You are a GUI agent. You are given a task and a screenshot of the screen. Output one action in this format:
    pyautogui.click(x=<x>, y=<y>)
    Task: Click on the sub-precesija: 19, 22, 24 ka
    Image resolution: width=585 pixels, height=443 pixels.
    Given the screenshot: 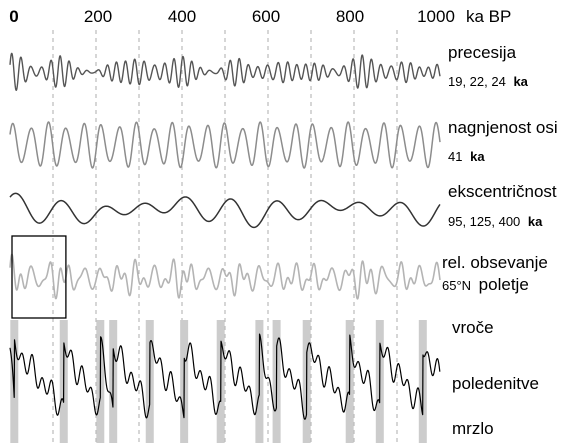 What is the action you would take?
    pyautogui.click(x=488, y=81)
    